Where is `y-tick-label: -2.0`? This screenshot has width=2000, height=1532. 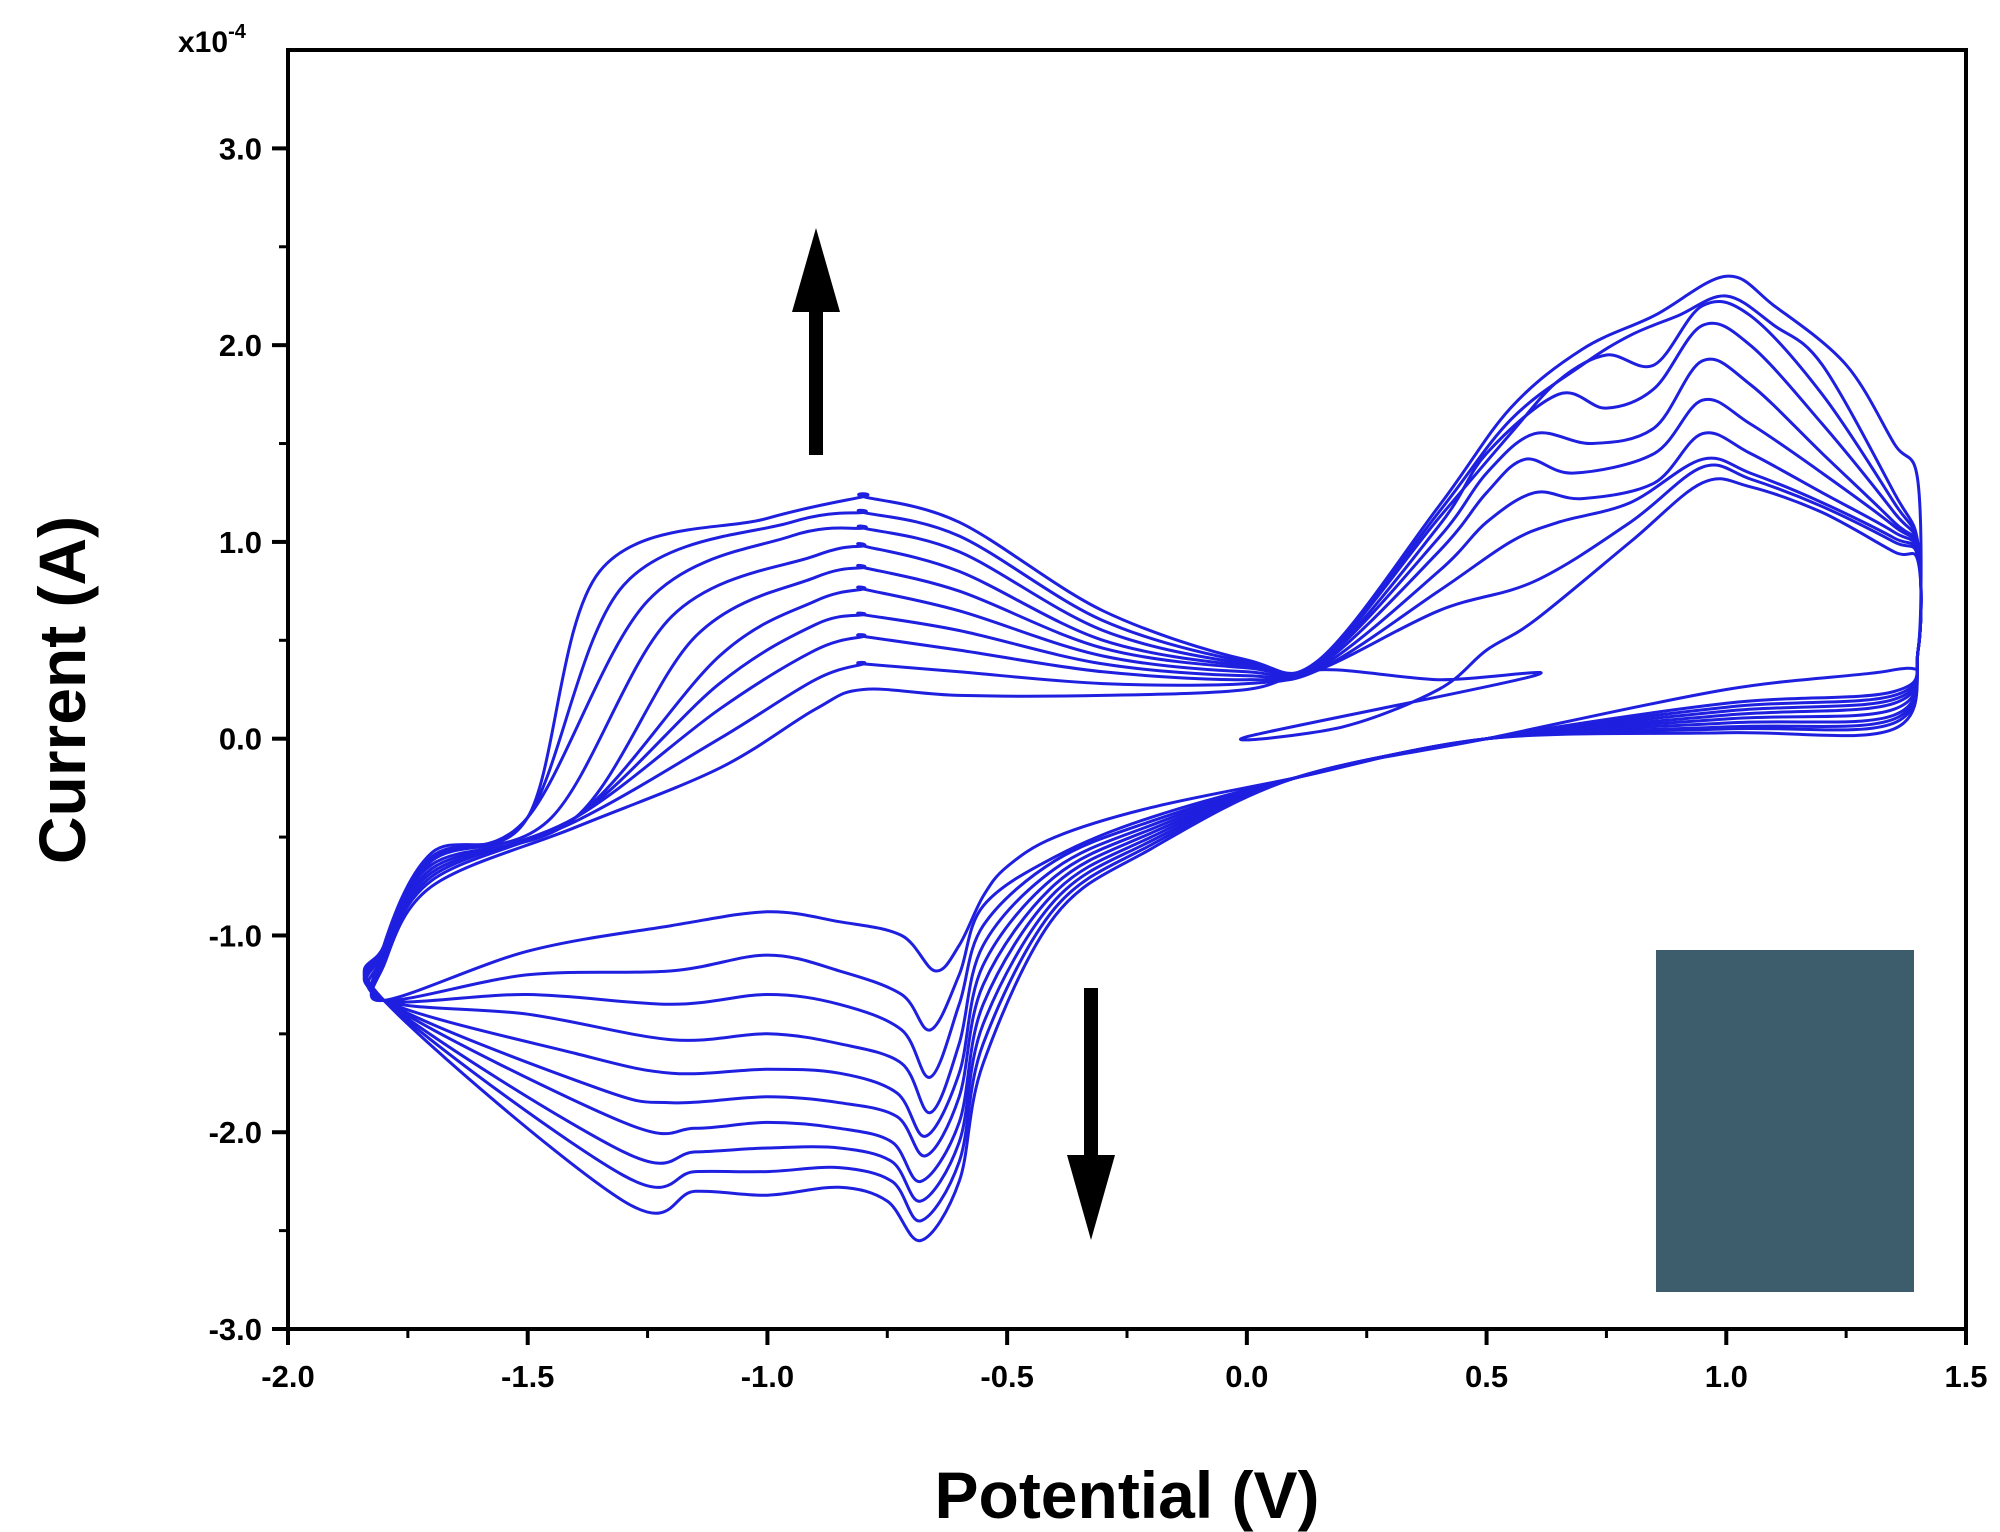
y-tick-label: -2.0 is located at coordinates (235, 1132).